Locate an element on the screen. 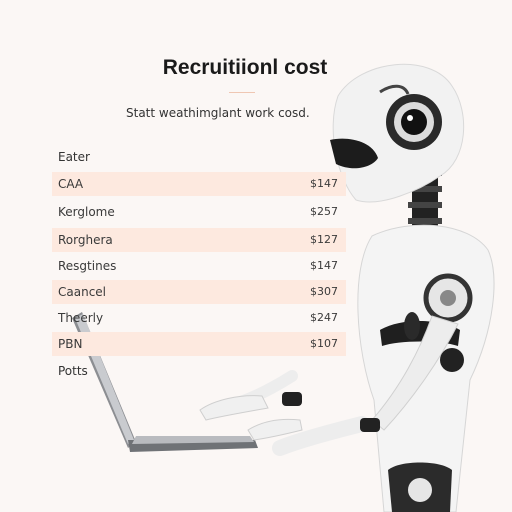 The height and width of the screenshot is (512, 512). list-item: Caancel $307 is located at coordinates (199, 292).